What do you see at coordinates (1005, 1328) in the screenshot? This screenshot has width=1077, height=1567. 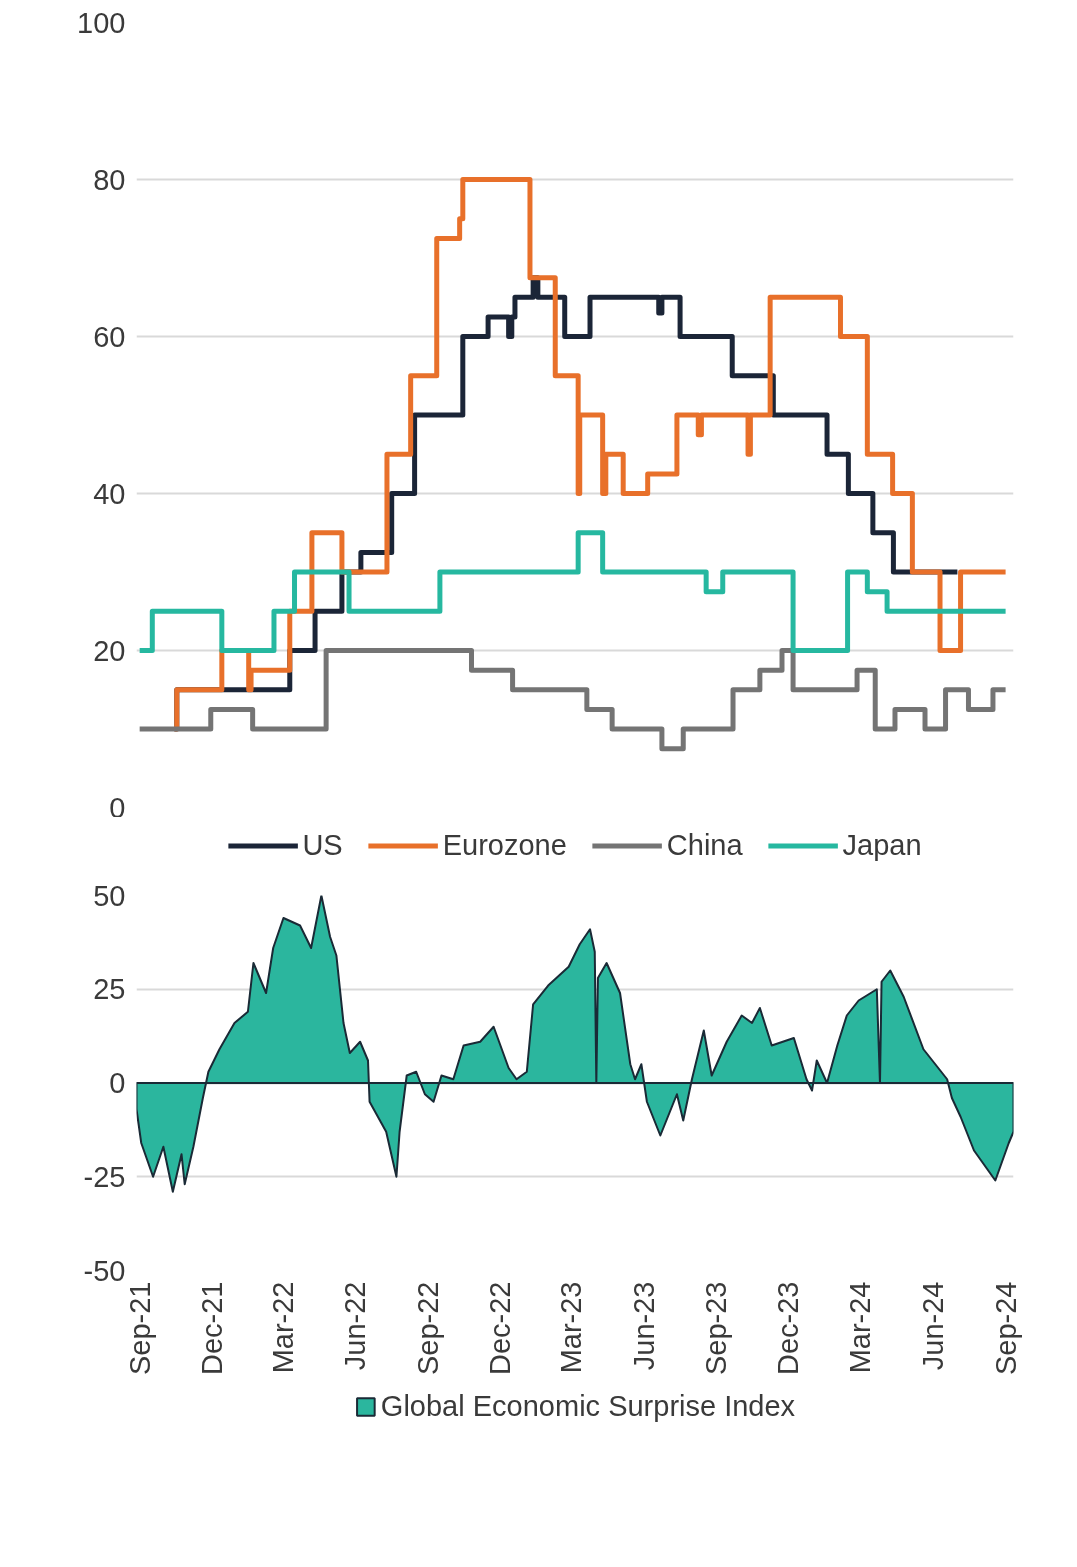 I see `x-tick-label: Sep-24` at bounding box center [1005, 1328].